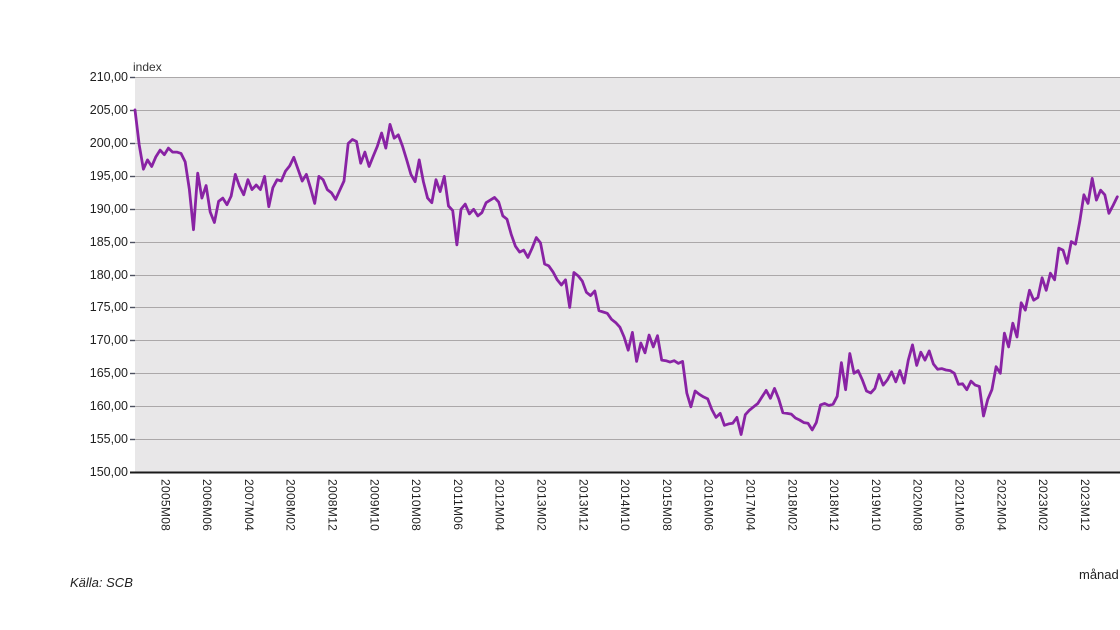  Describe the element at coordinates (207, 505) in the screenshot. I see `x-axis-tick-label: 2006M06` at that location.